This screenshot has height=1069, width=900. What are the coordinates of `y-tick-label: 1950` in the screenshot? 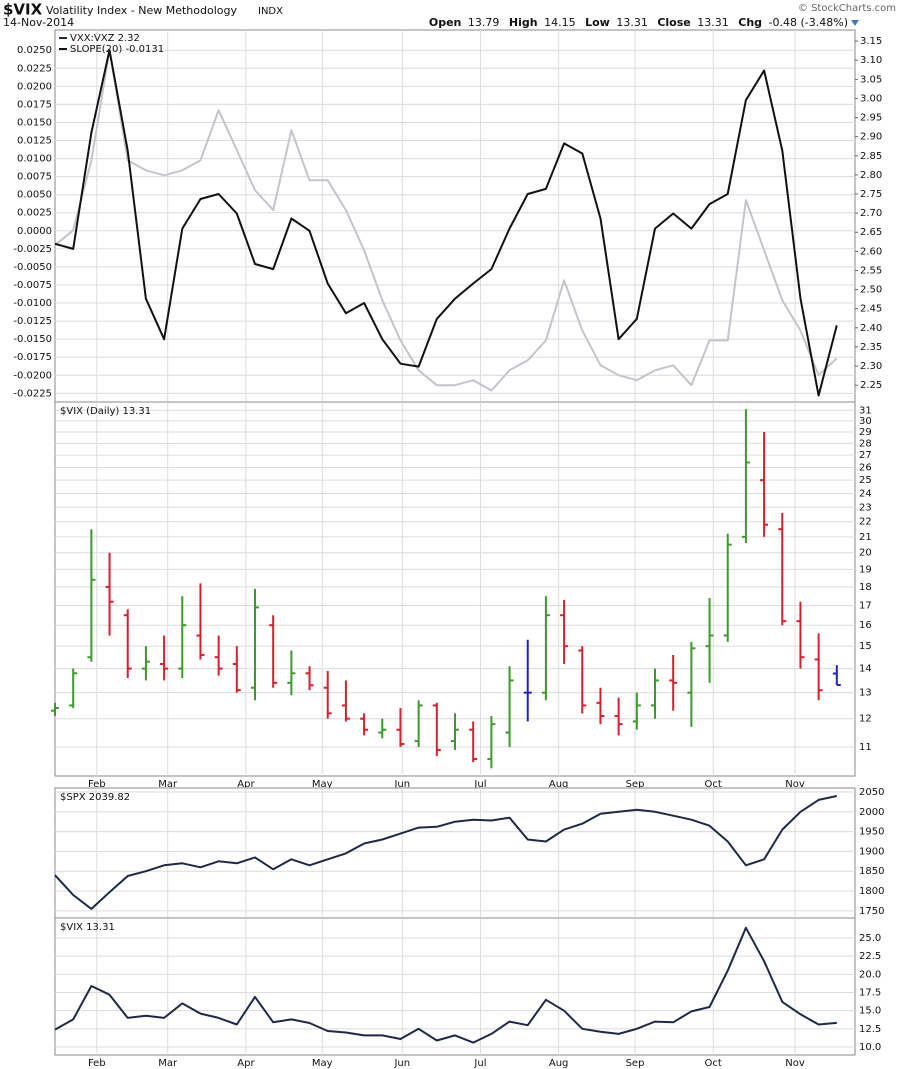 It's located at (871, 832).